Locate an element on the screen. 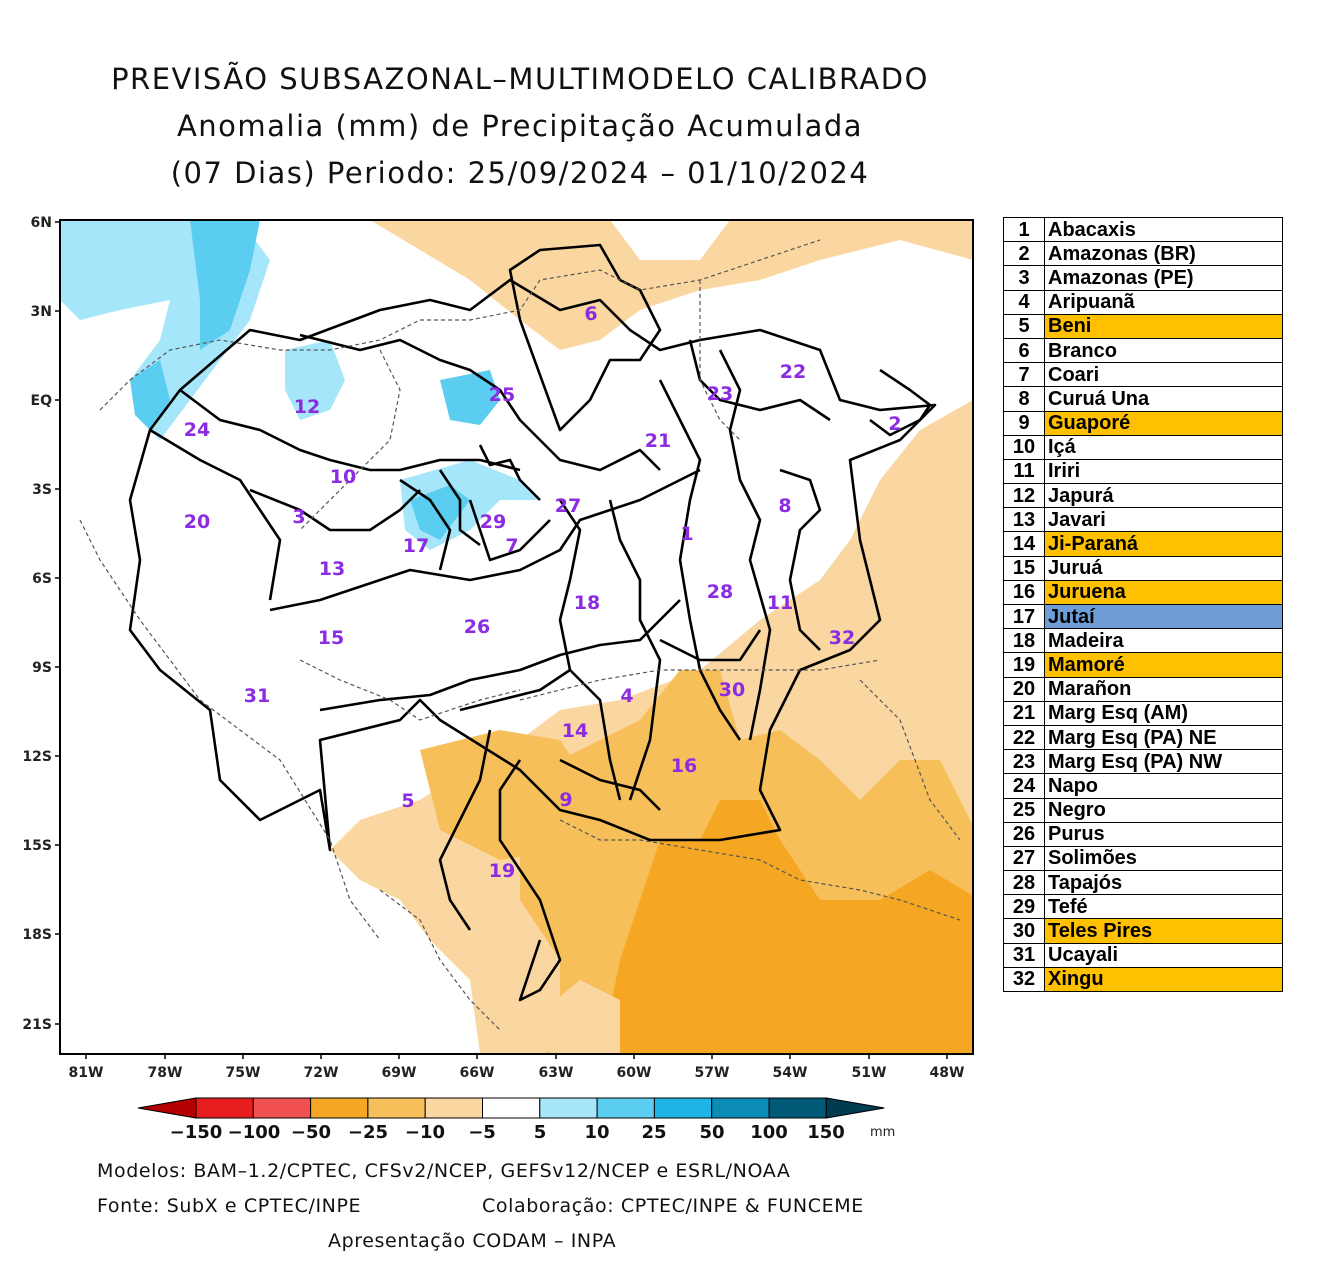 This screenshot has height=1275, width=1334. legend-row-name: Içá is located at coordinates (1163, 447).